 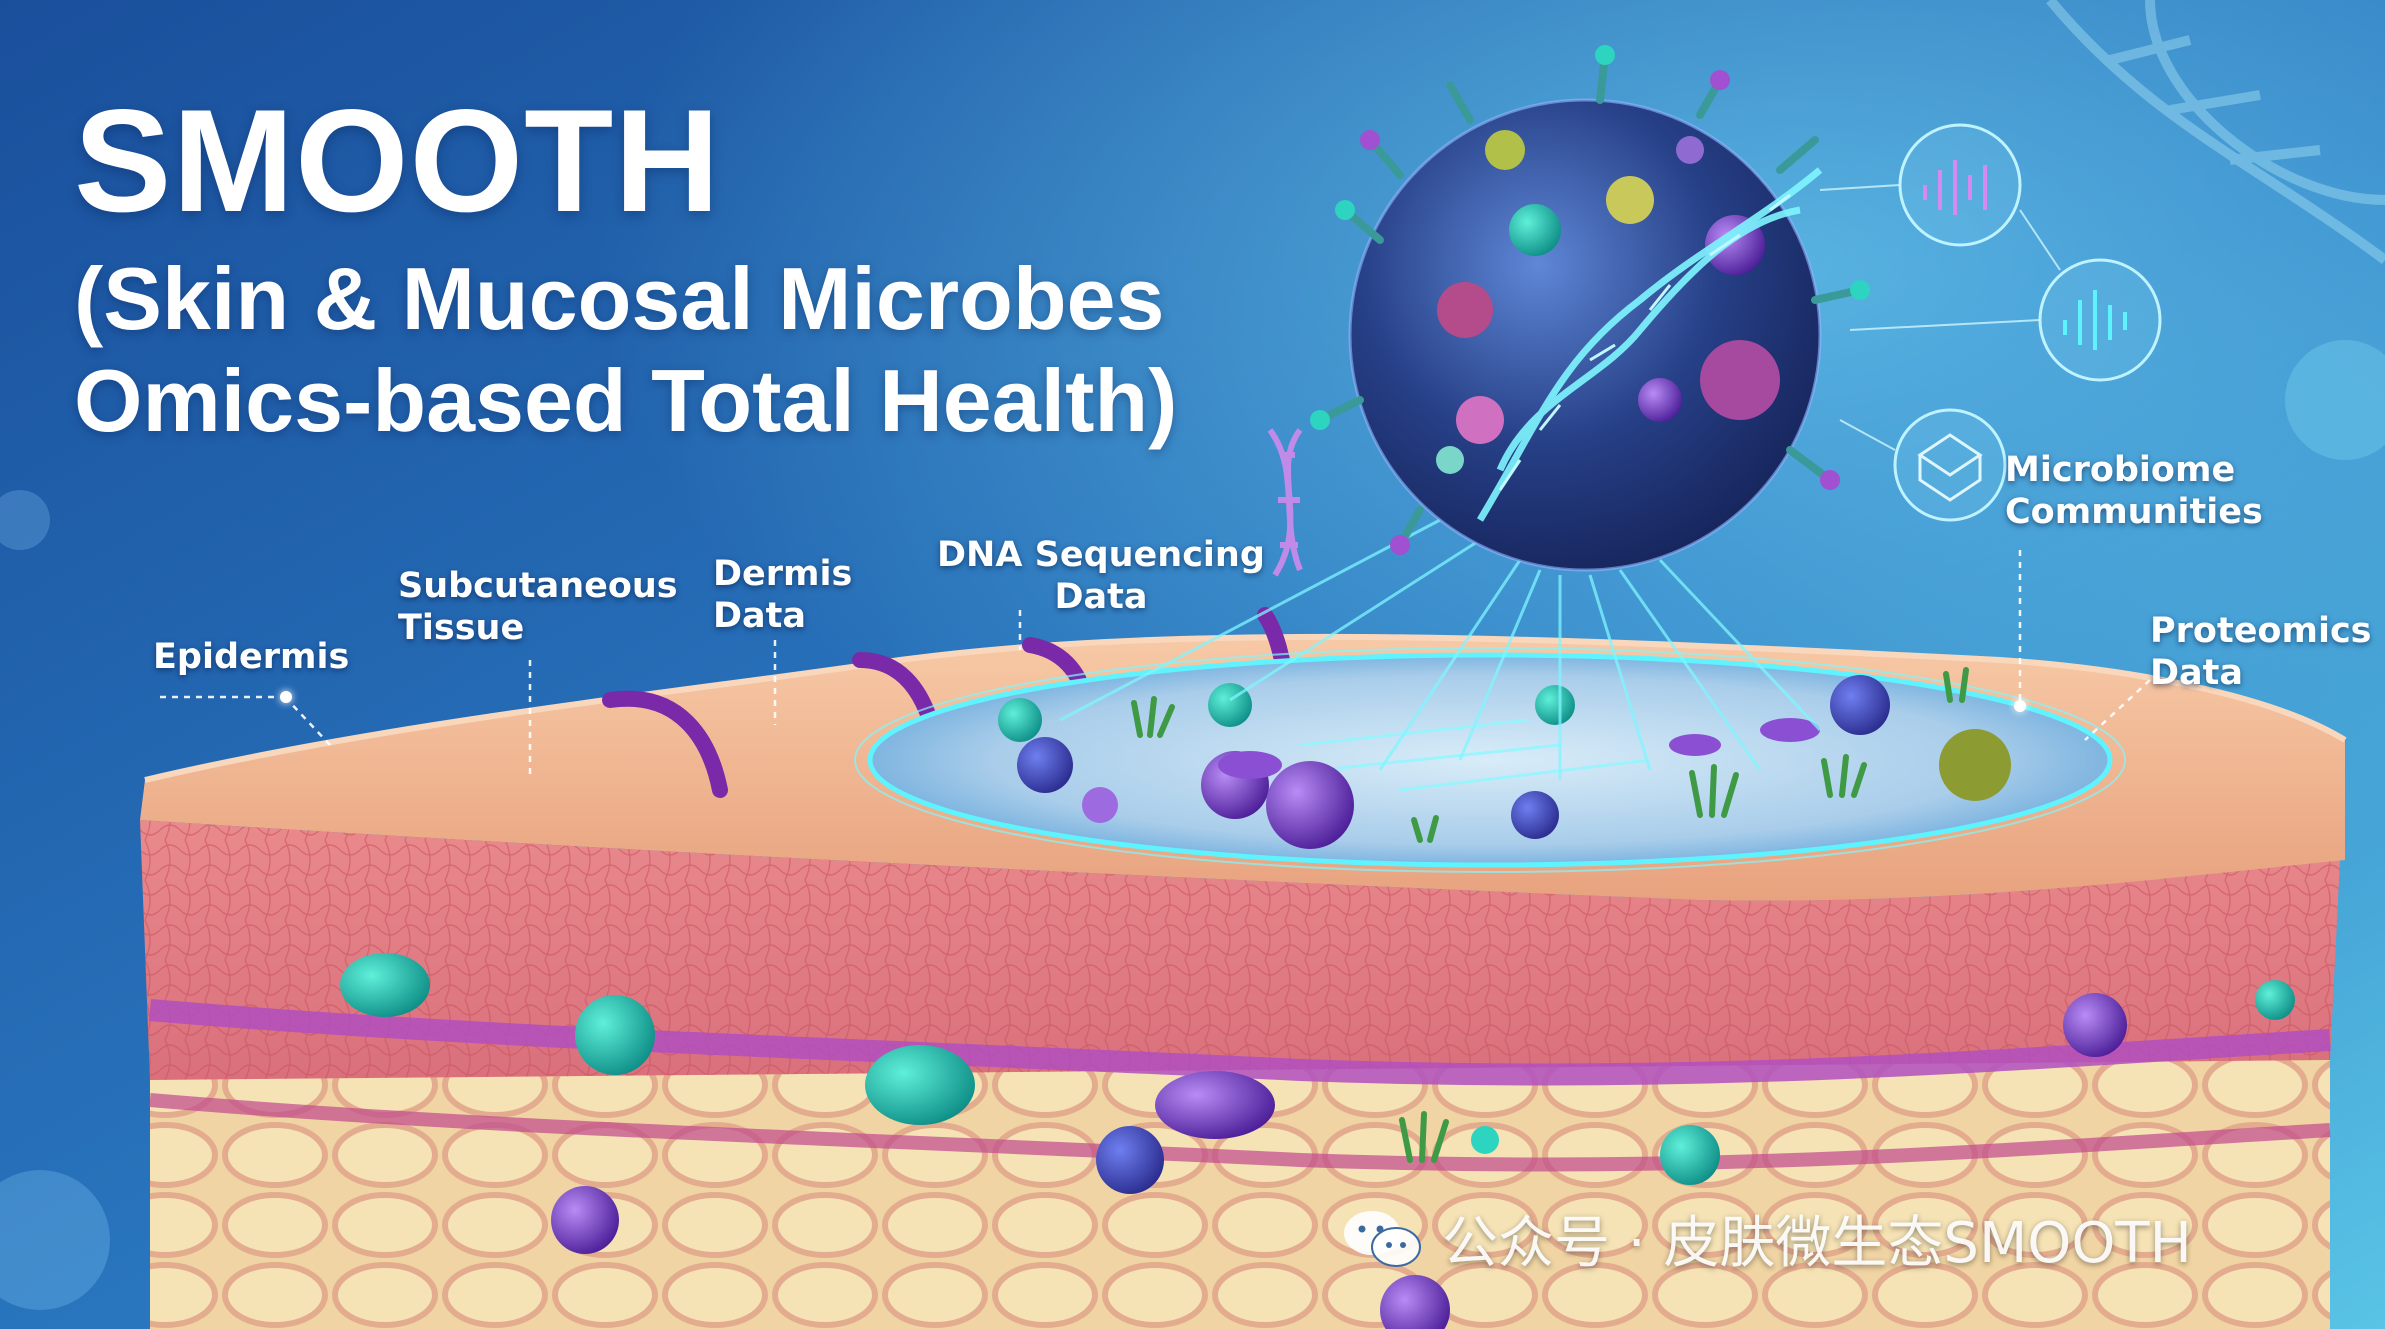 I want to click on label-microbiome-communities: Microbiome Communities, so click(x=2134, y=491).